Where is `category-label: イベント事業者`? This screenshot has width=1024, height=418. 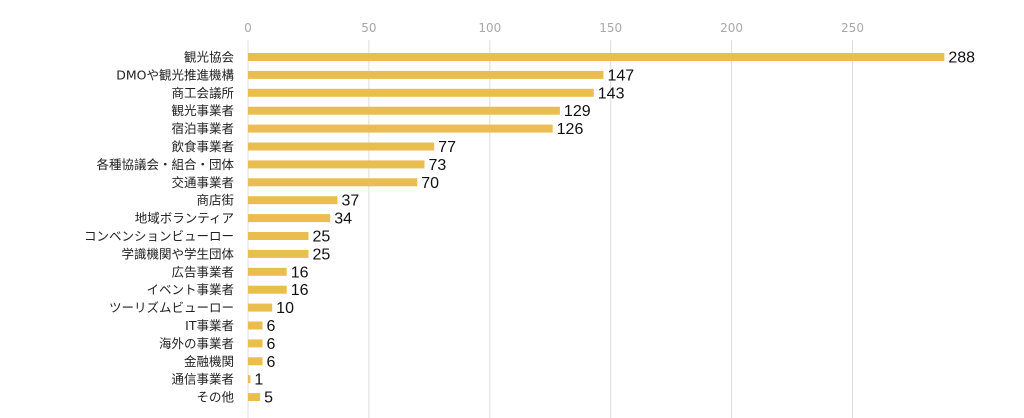 category-label: イベント事業者 is located at coordinates (190, 289).